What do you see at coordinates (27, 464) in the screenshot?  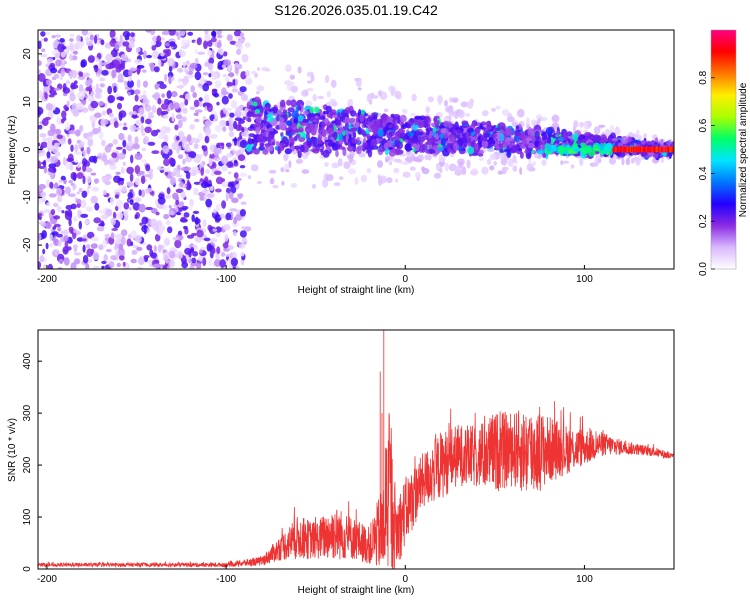 I see `y-tick-label: 200` at bounding box center [27, 464].